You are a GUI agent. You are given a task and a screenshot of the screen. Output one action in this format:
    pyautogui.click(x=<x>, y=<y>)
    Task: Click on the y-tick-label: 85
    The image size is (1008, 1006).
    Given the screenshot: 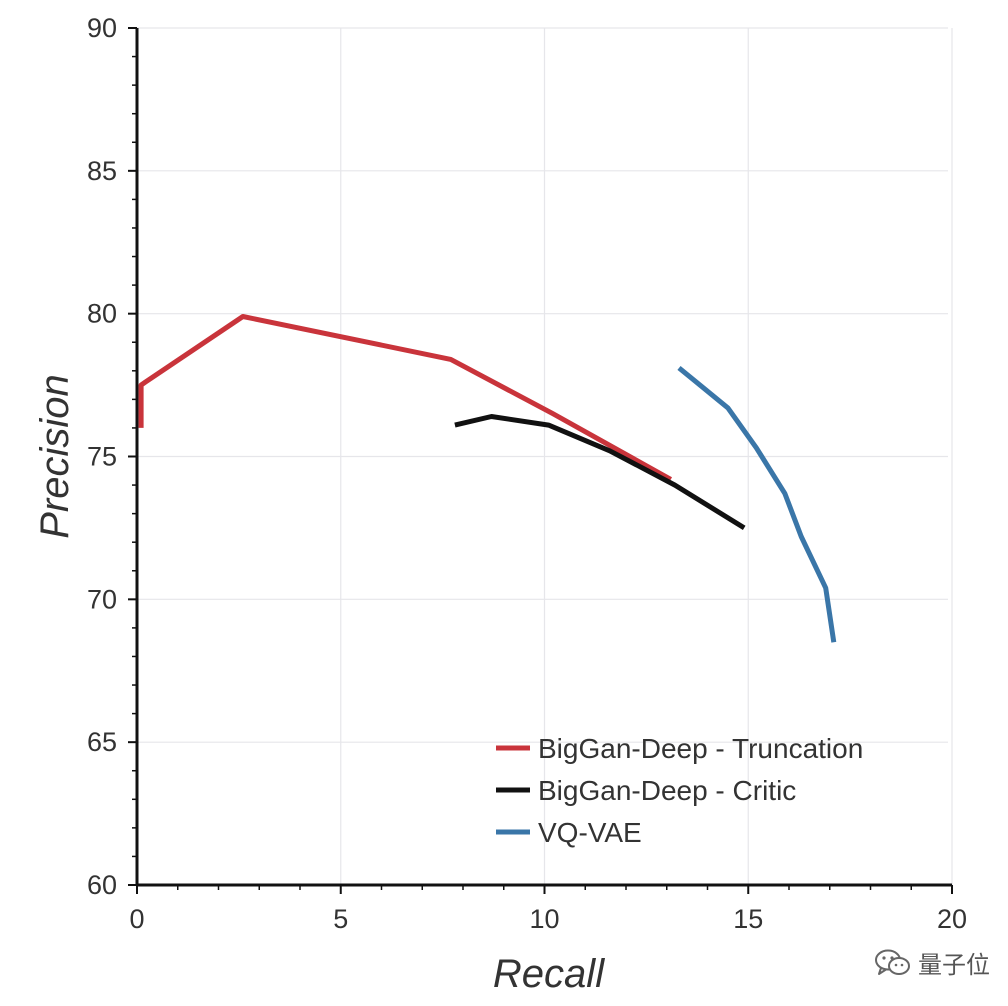 What is the action you would take?
    pyautogui.click(x=102, y=171)
    